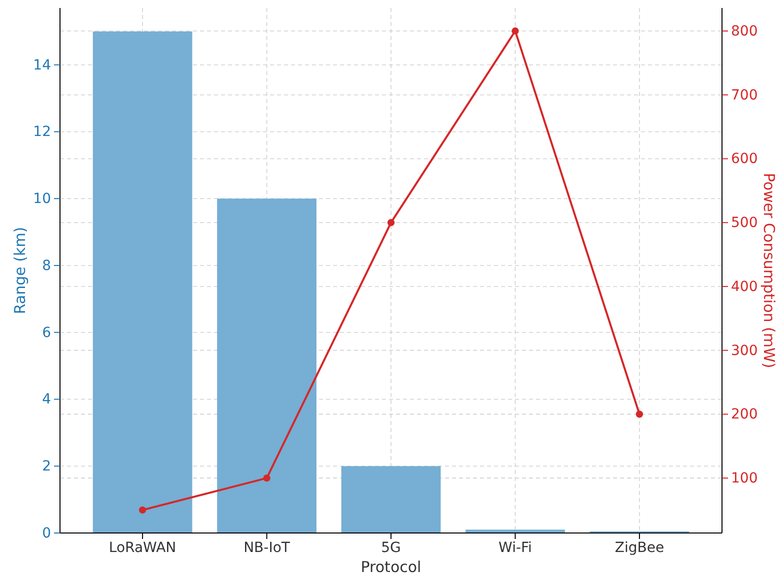  What do you see at coordinates (42, 132) in the screenshot?
I see `y-tick-label: 12` at bounding box center [42, 132].